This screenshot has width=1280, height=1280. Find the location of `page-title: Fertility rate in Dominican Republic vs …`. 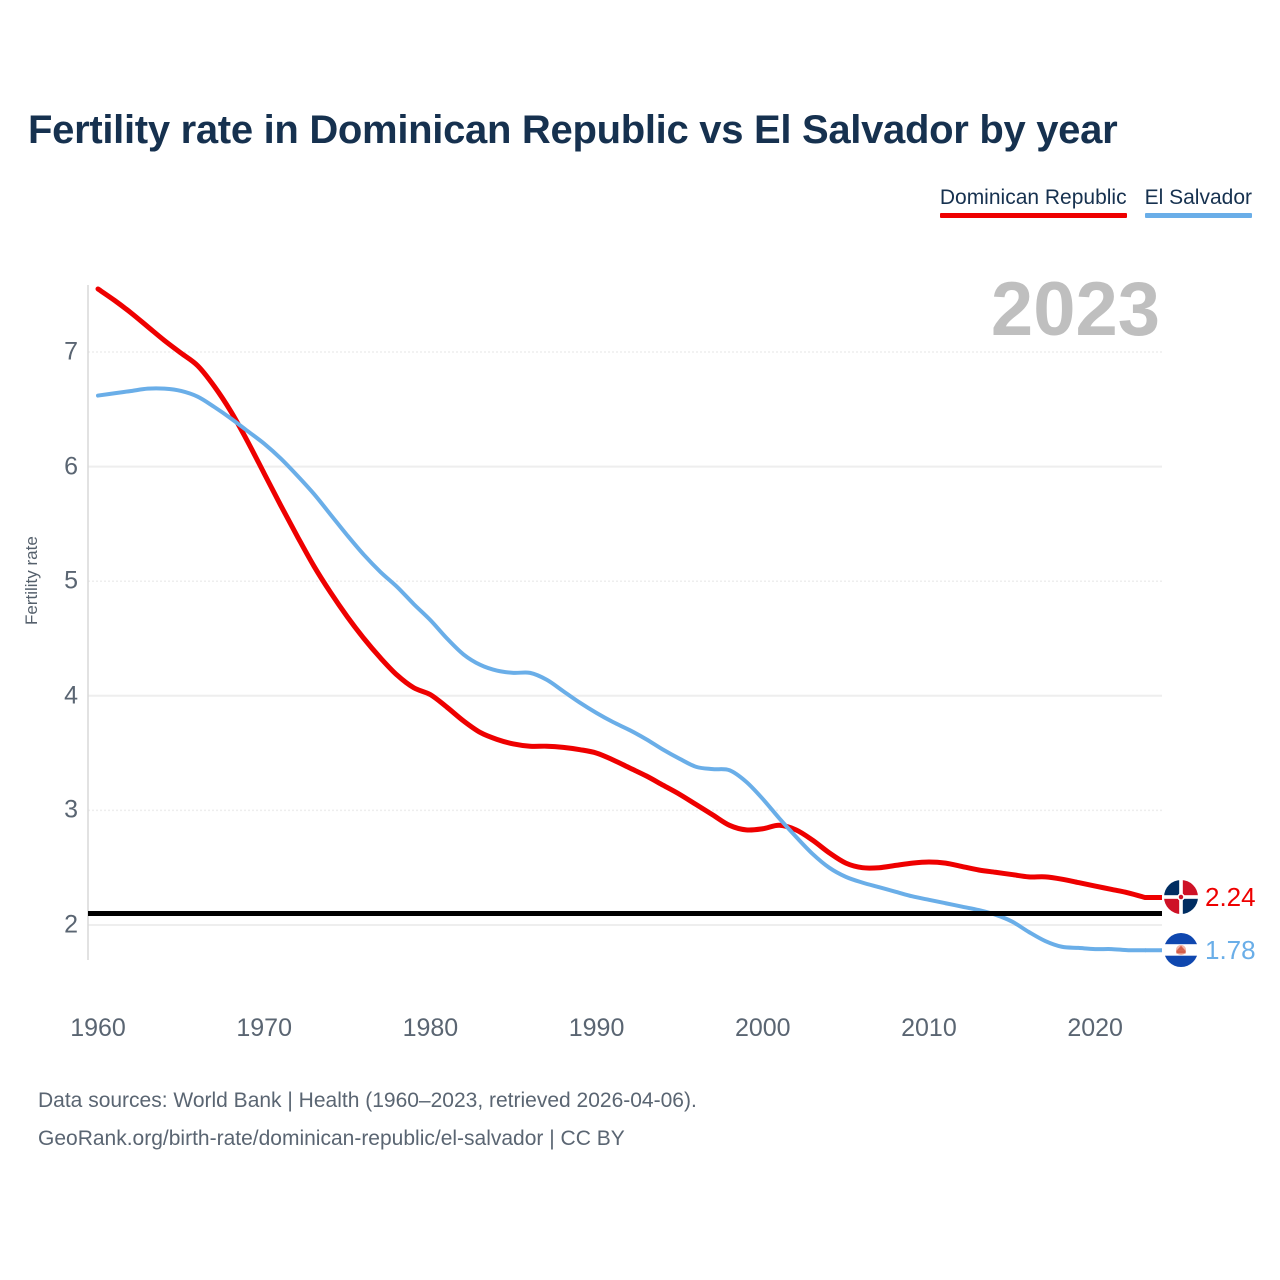

page-title: Fertility rate in Dominican Republic vs … is located at coordinates (573, 130).